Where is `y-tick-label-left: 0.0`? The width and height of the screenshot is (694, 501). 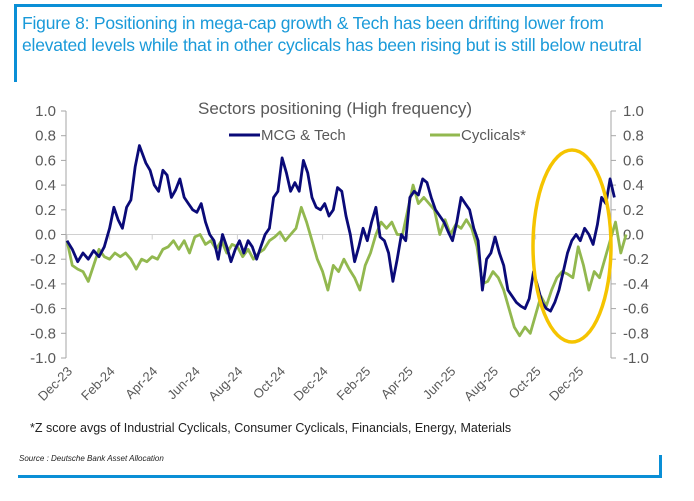
y-tick-label-left: 0.0 is located at coordinates (45, 235).